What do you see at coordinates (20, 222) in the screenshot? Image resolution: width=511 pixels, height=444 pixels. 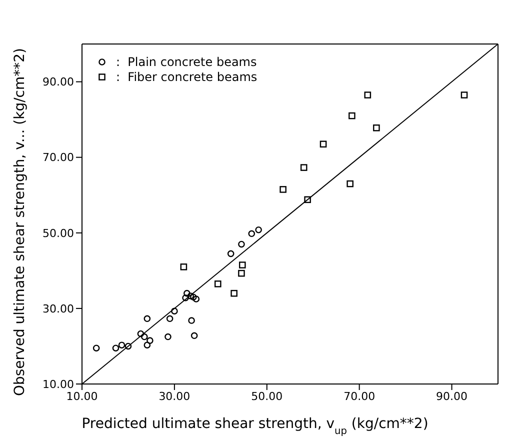 I see `y-axis-title: Observed ultimate shear strength, v... (kg/cm**2)` at bounding box center [20, 222].